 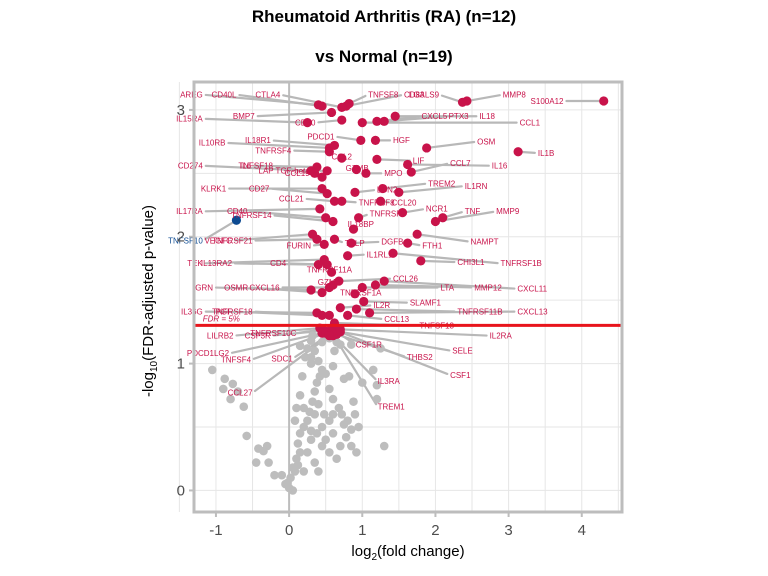 What do you see at coordinates (273, 150) in the screenshot?
I see `gene-label: TNFRSF4` at bounding box center [273, 150].